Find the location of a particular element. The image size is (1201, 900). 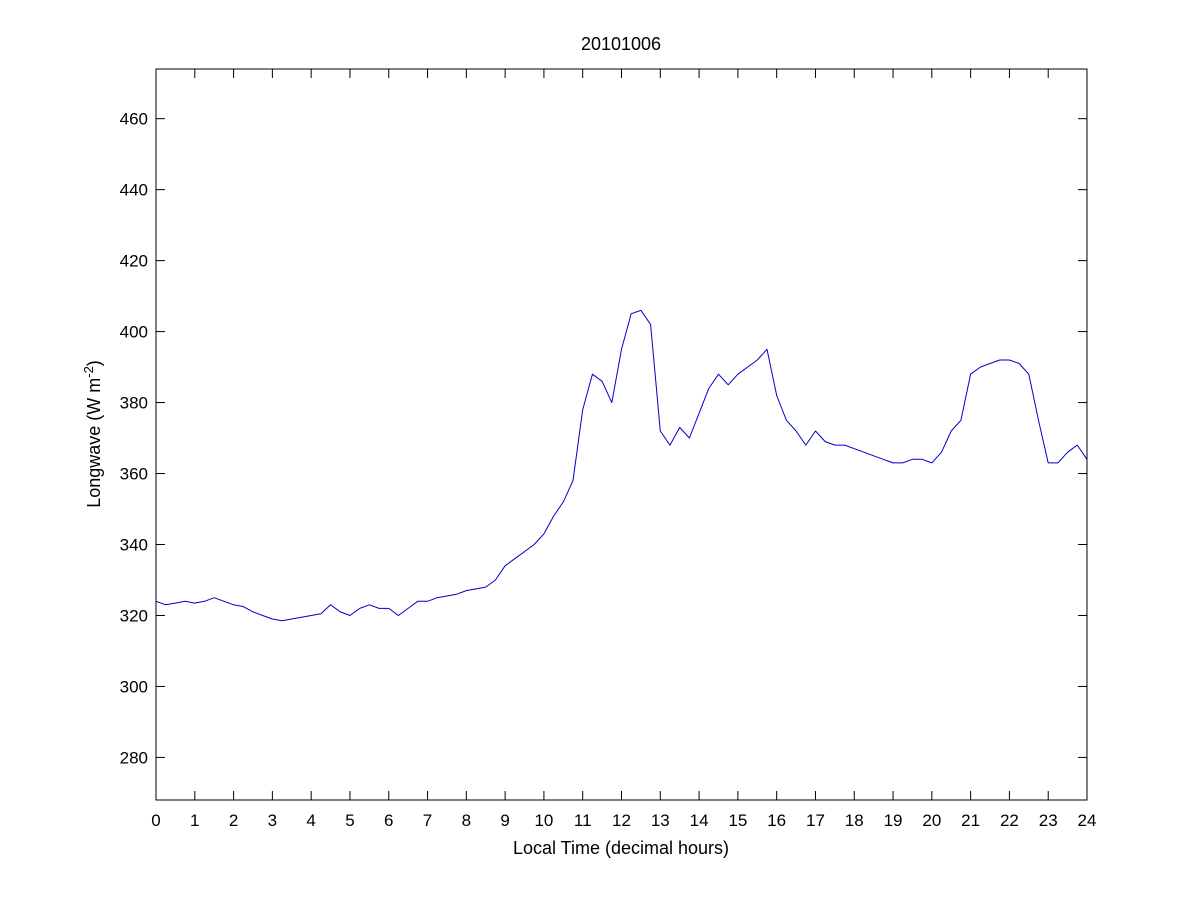

chart-title: 20101006 is located at coordinates (621, 44).